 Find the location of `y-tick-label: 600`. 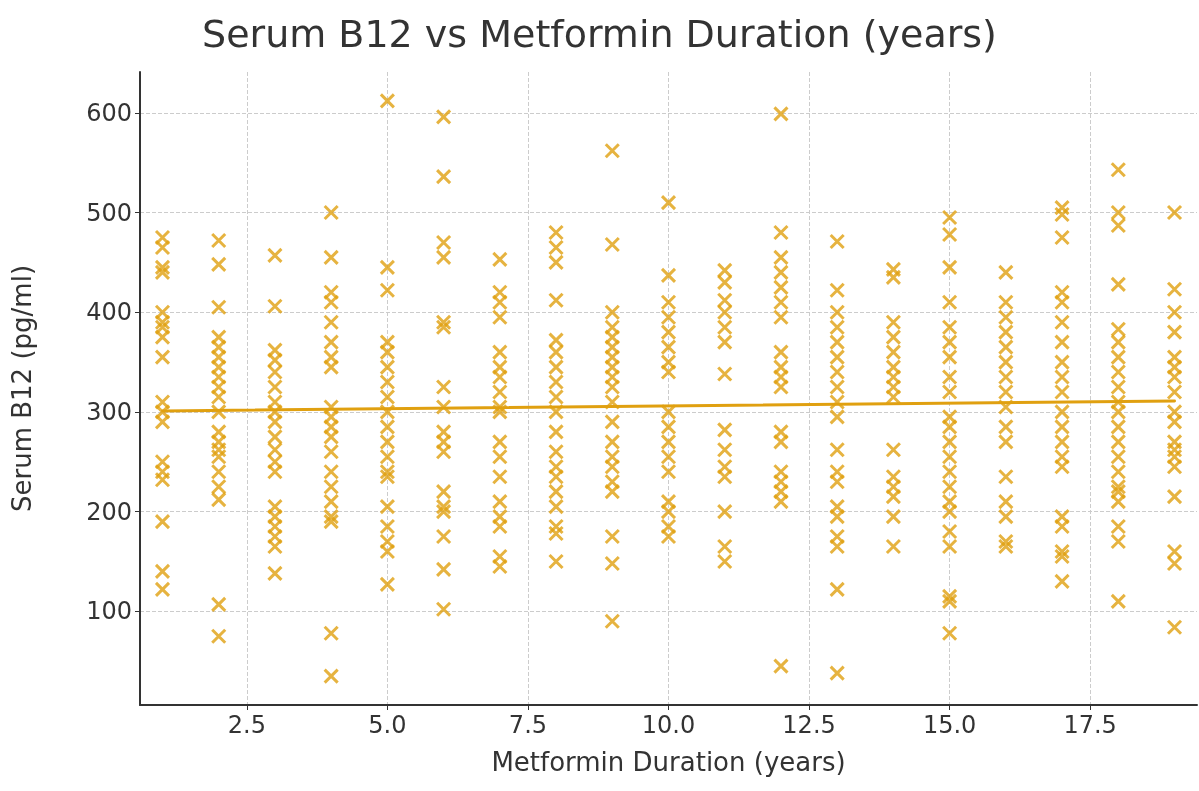

y-tick-label: 600 is located at coordinates (109, 112).